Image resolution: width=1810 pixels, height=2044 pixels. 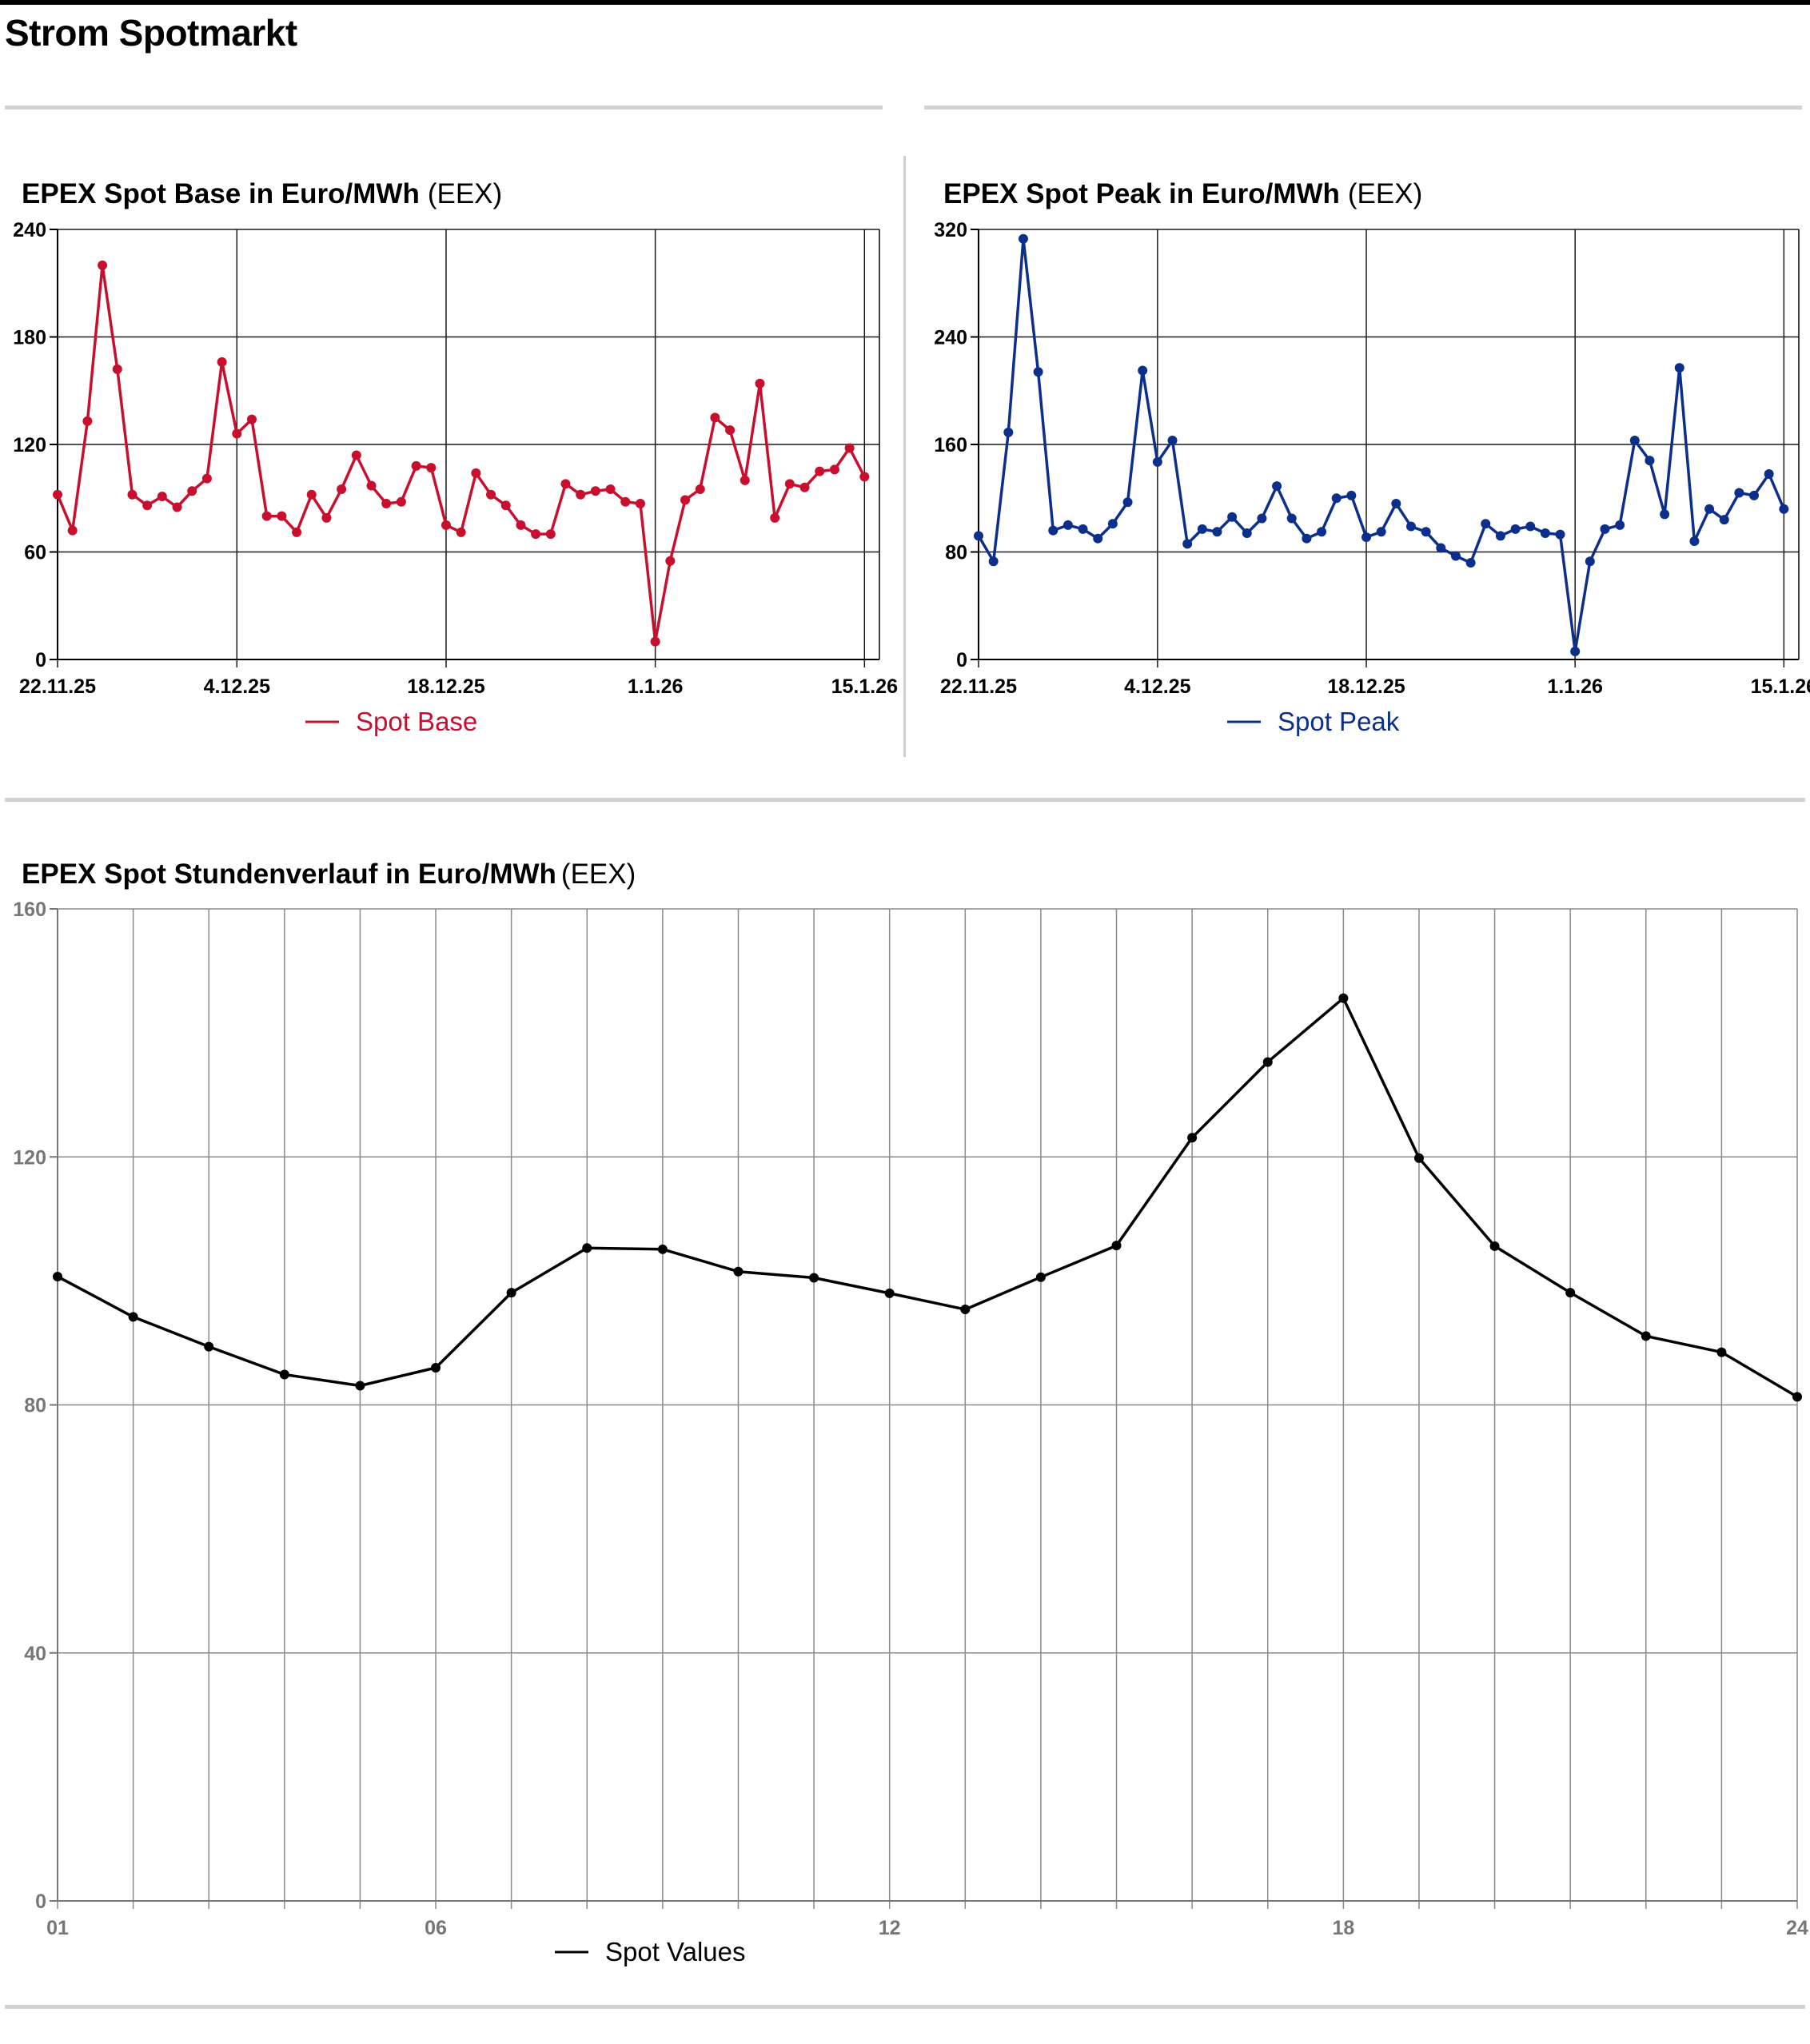 What do you see at coordinates (1385, 193) in the screenshot?
I see `peak-chart-source: (EEX)` at bounding box center [1385, 193].